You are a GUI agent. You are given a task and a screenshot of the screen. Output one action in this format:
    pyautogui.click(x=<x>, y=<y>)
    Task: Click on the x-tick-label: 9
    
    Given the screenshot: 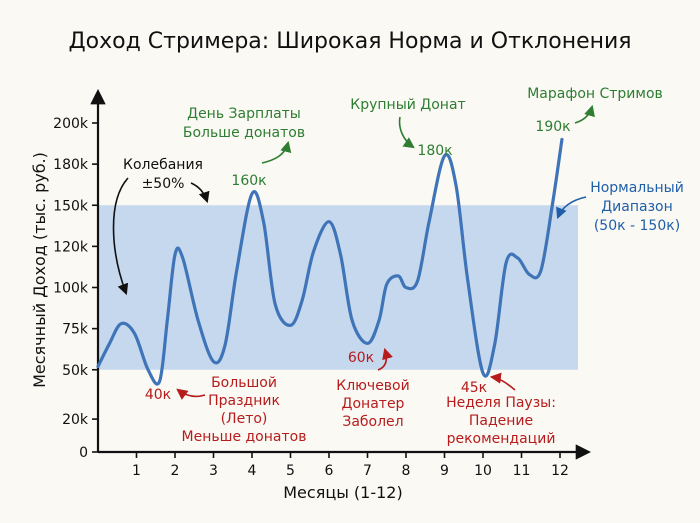 What is the action you would take?
    pyautogui.click(x=444, y=471)
    